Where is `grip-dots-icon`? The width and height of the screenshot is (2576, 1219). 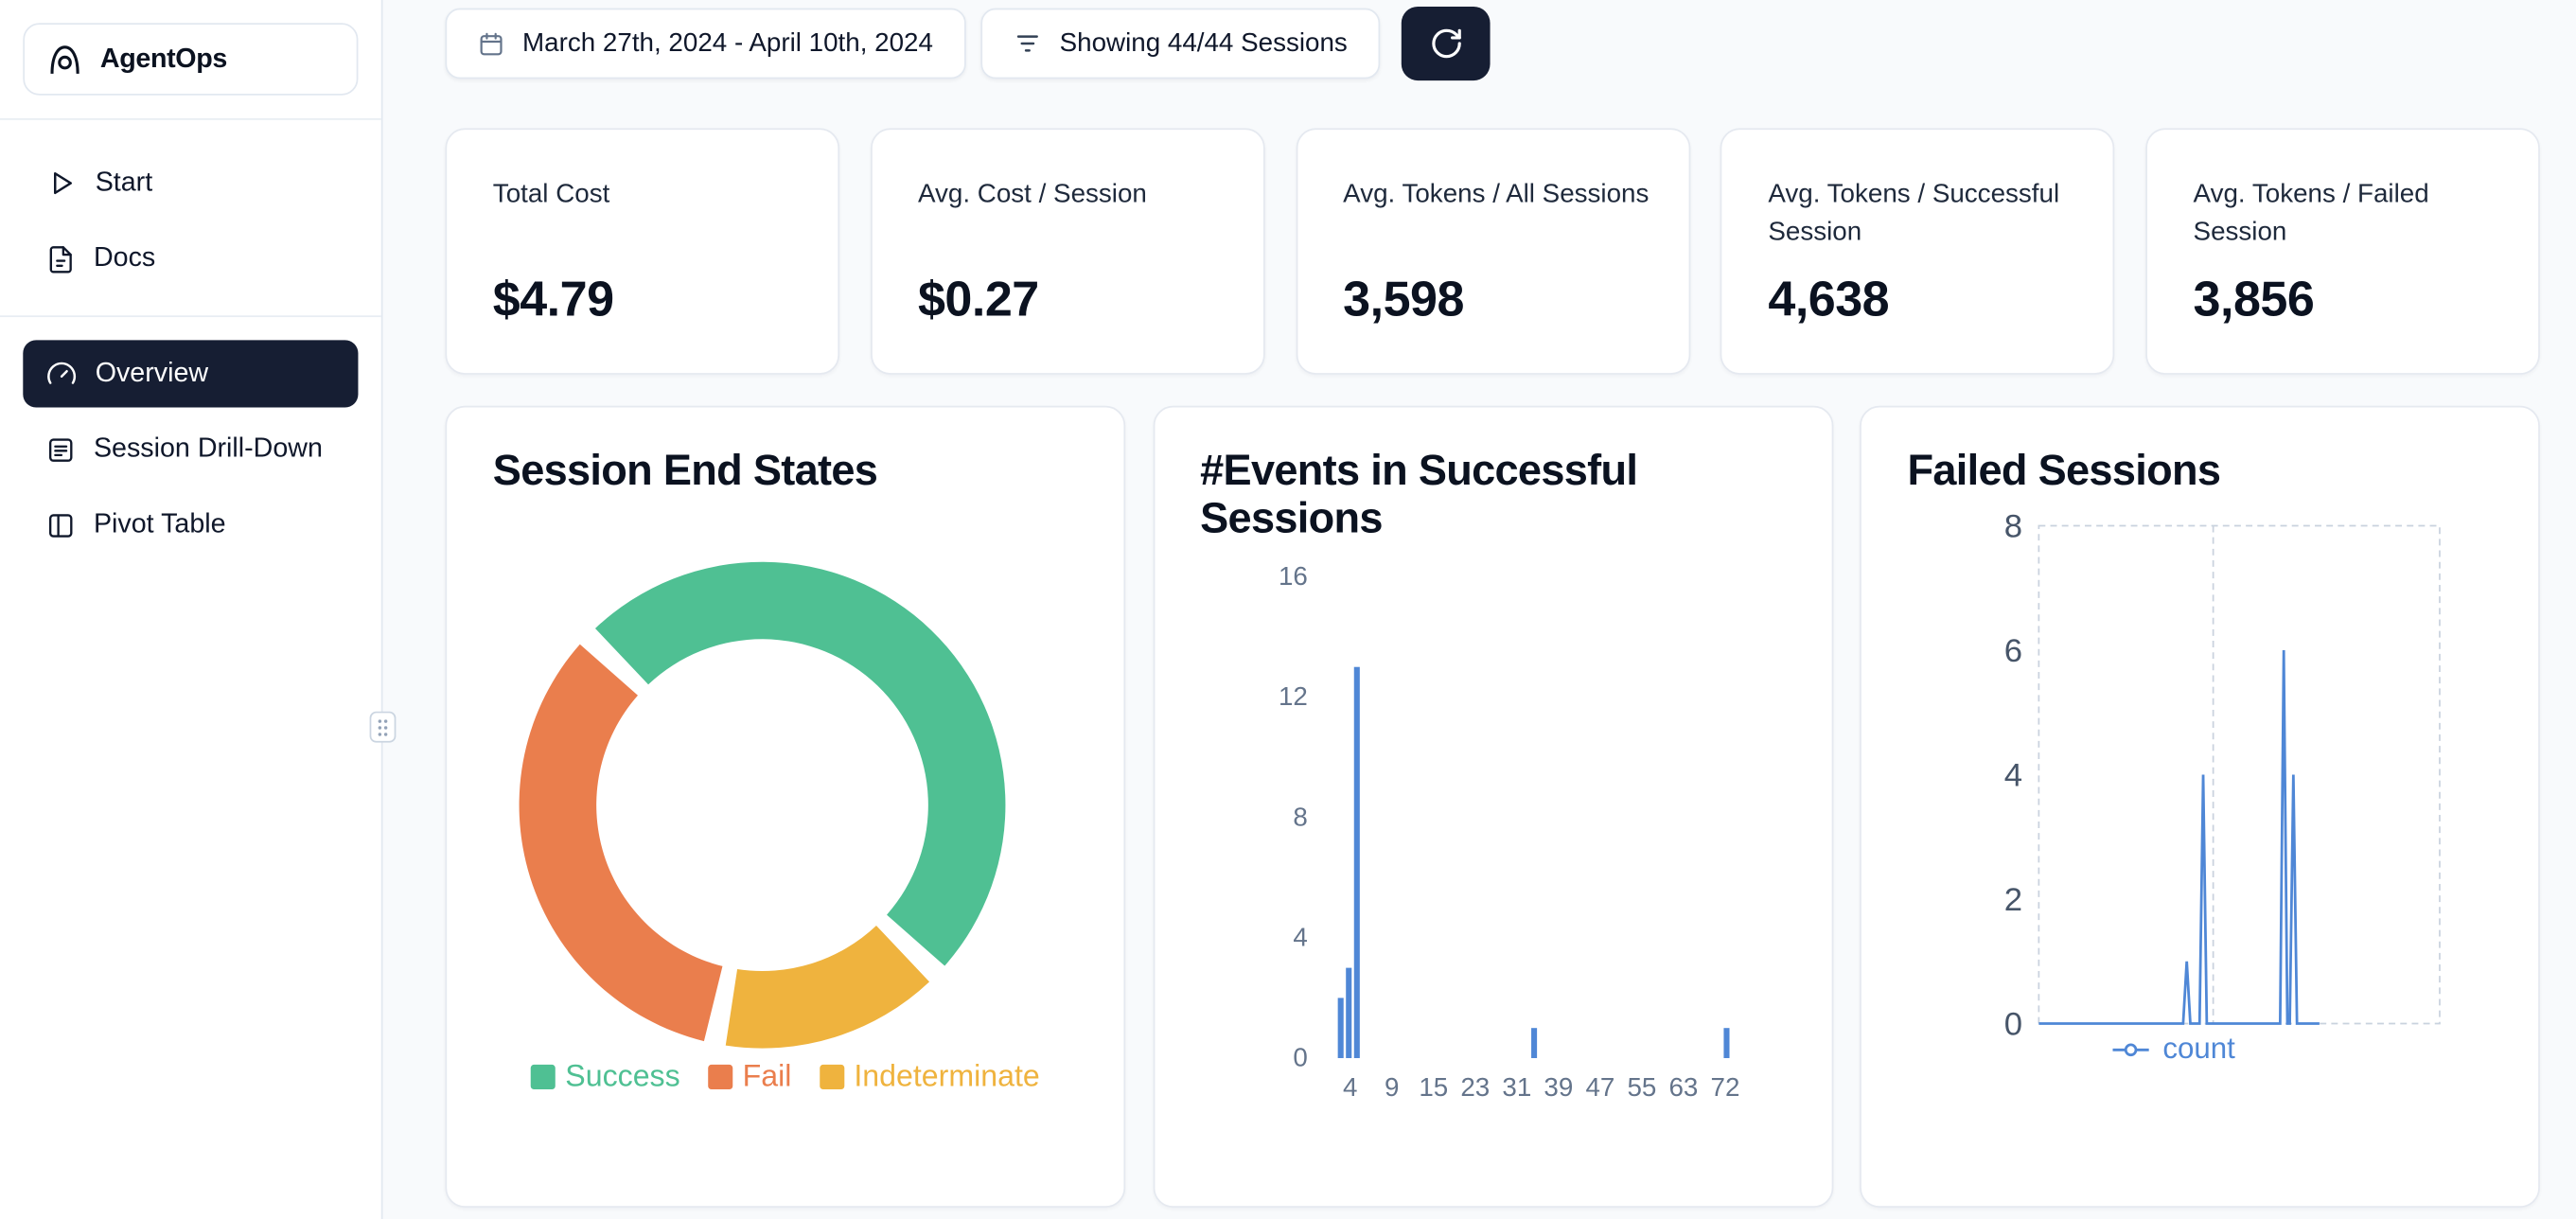 grip-dots-icon is located at coordinates (383, 726).